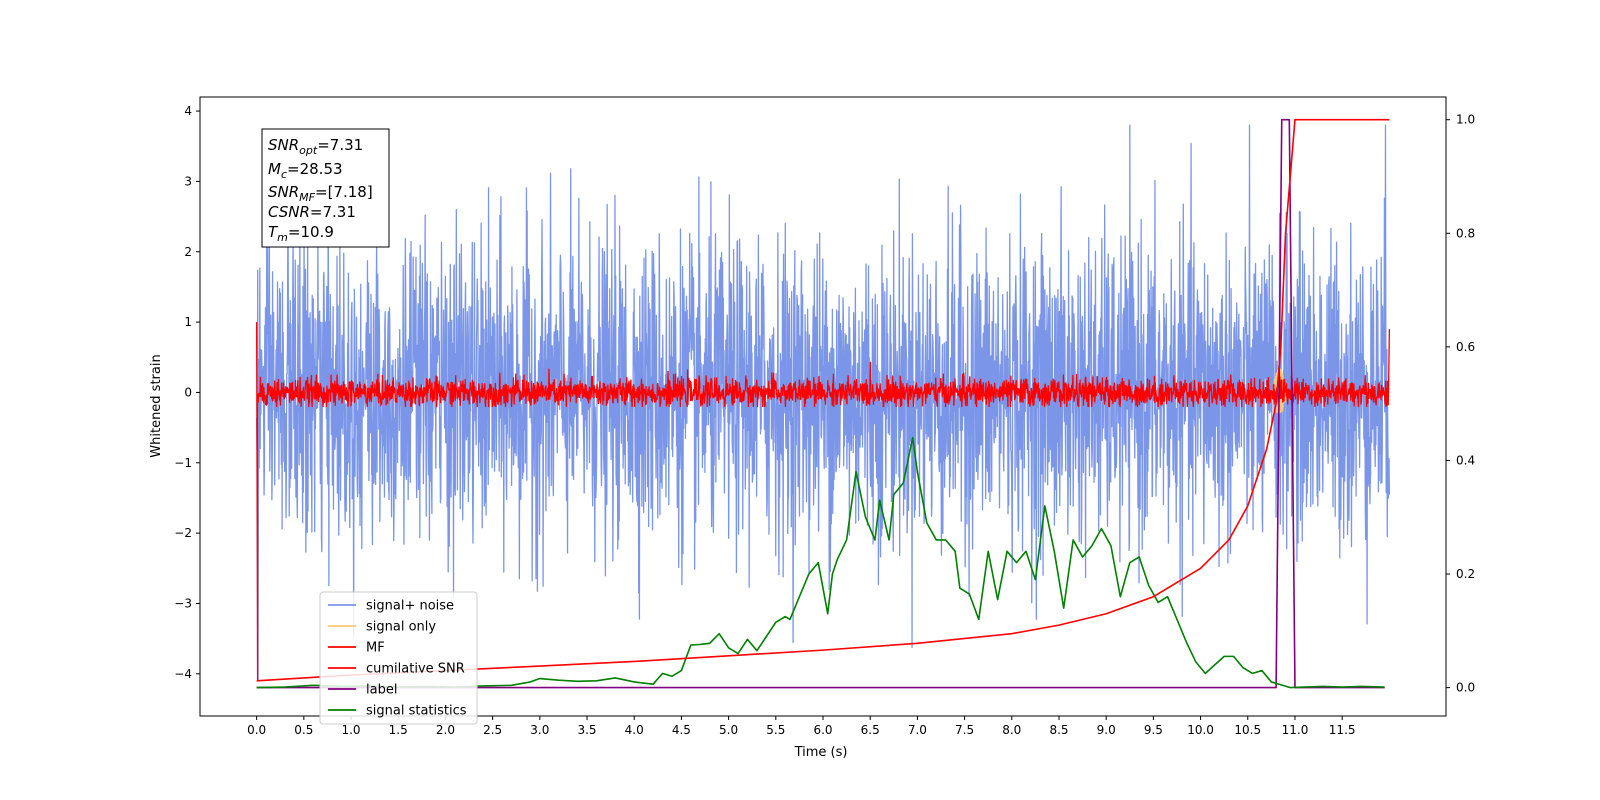  What do you see at coordinates (156, 405) in the screenshot?
I see `y-axis-label: Whitened strain` at bounding box center [156, 405].